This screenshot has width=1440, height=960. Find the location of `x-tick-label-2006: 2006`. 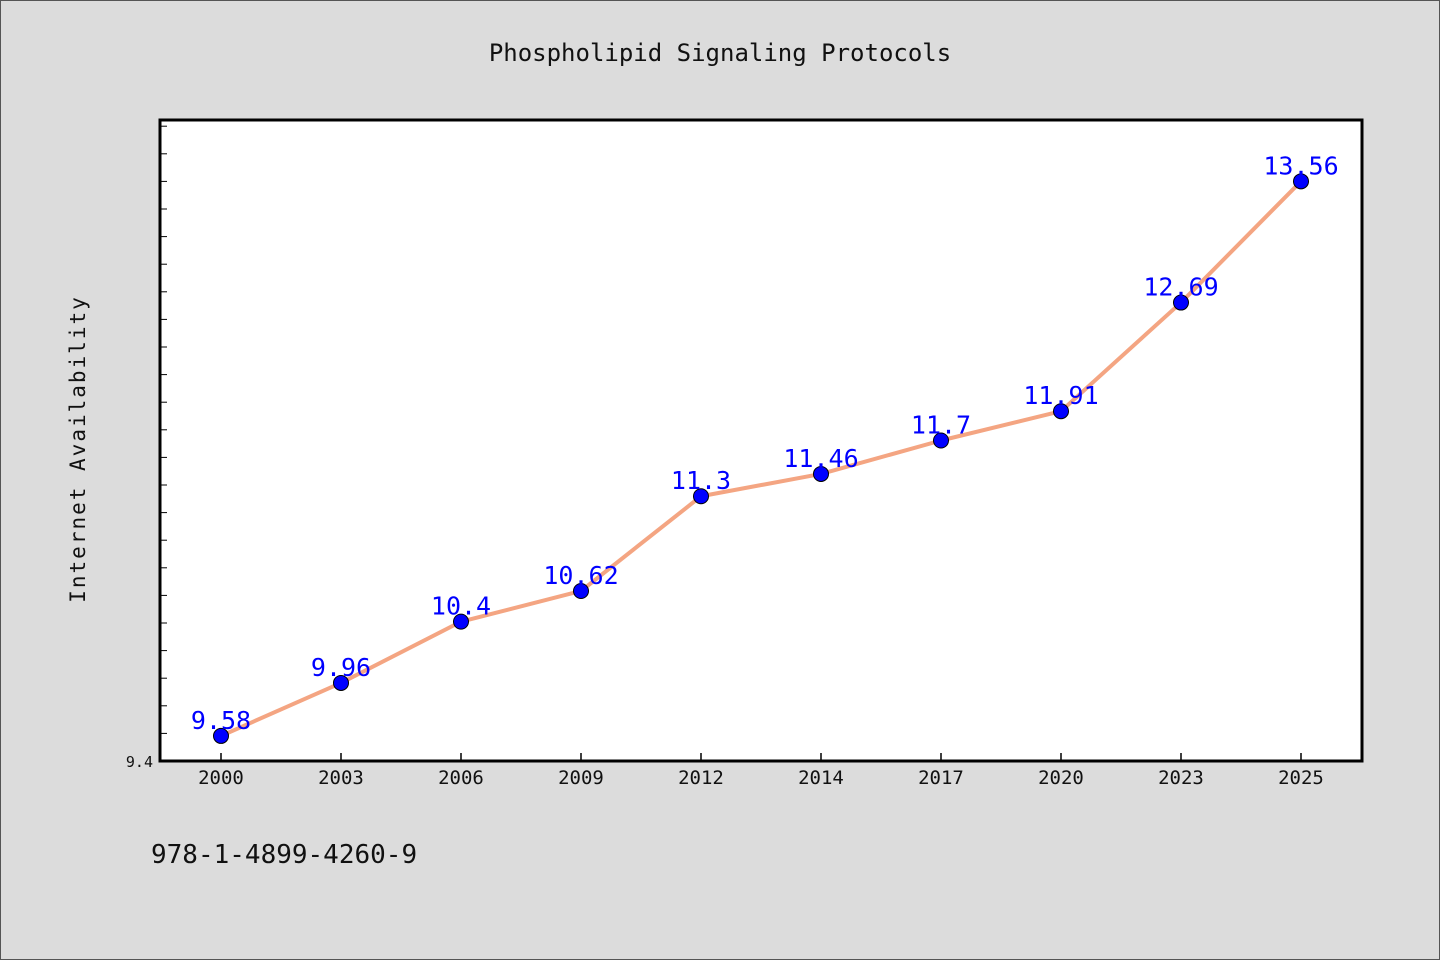

x-tick-label-2006: 2006 is located at coordinates (461, 778).